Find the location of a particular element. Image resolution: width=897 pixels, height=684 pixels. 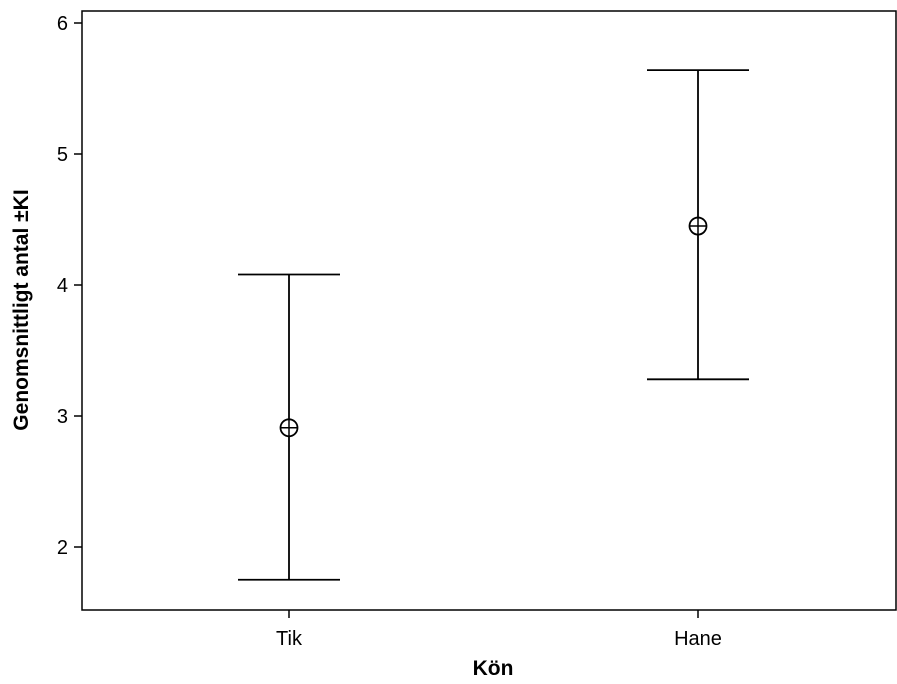

mean-marker-hane is located at coordinates (698, 226).